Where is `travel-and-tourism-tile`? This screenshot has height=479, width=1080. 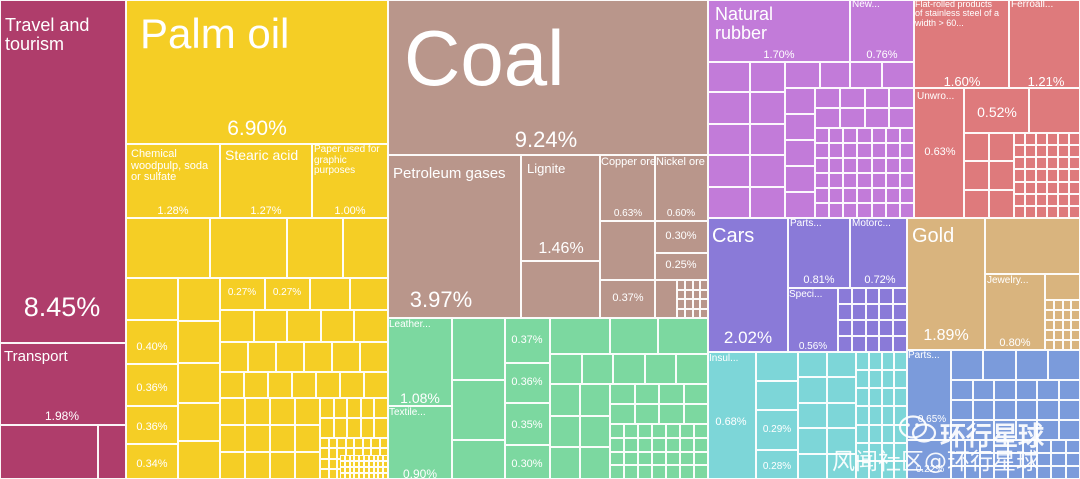
travel-and-tourism-tile is located at coordinates (63, 171).